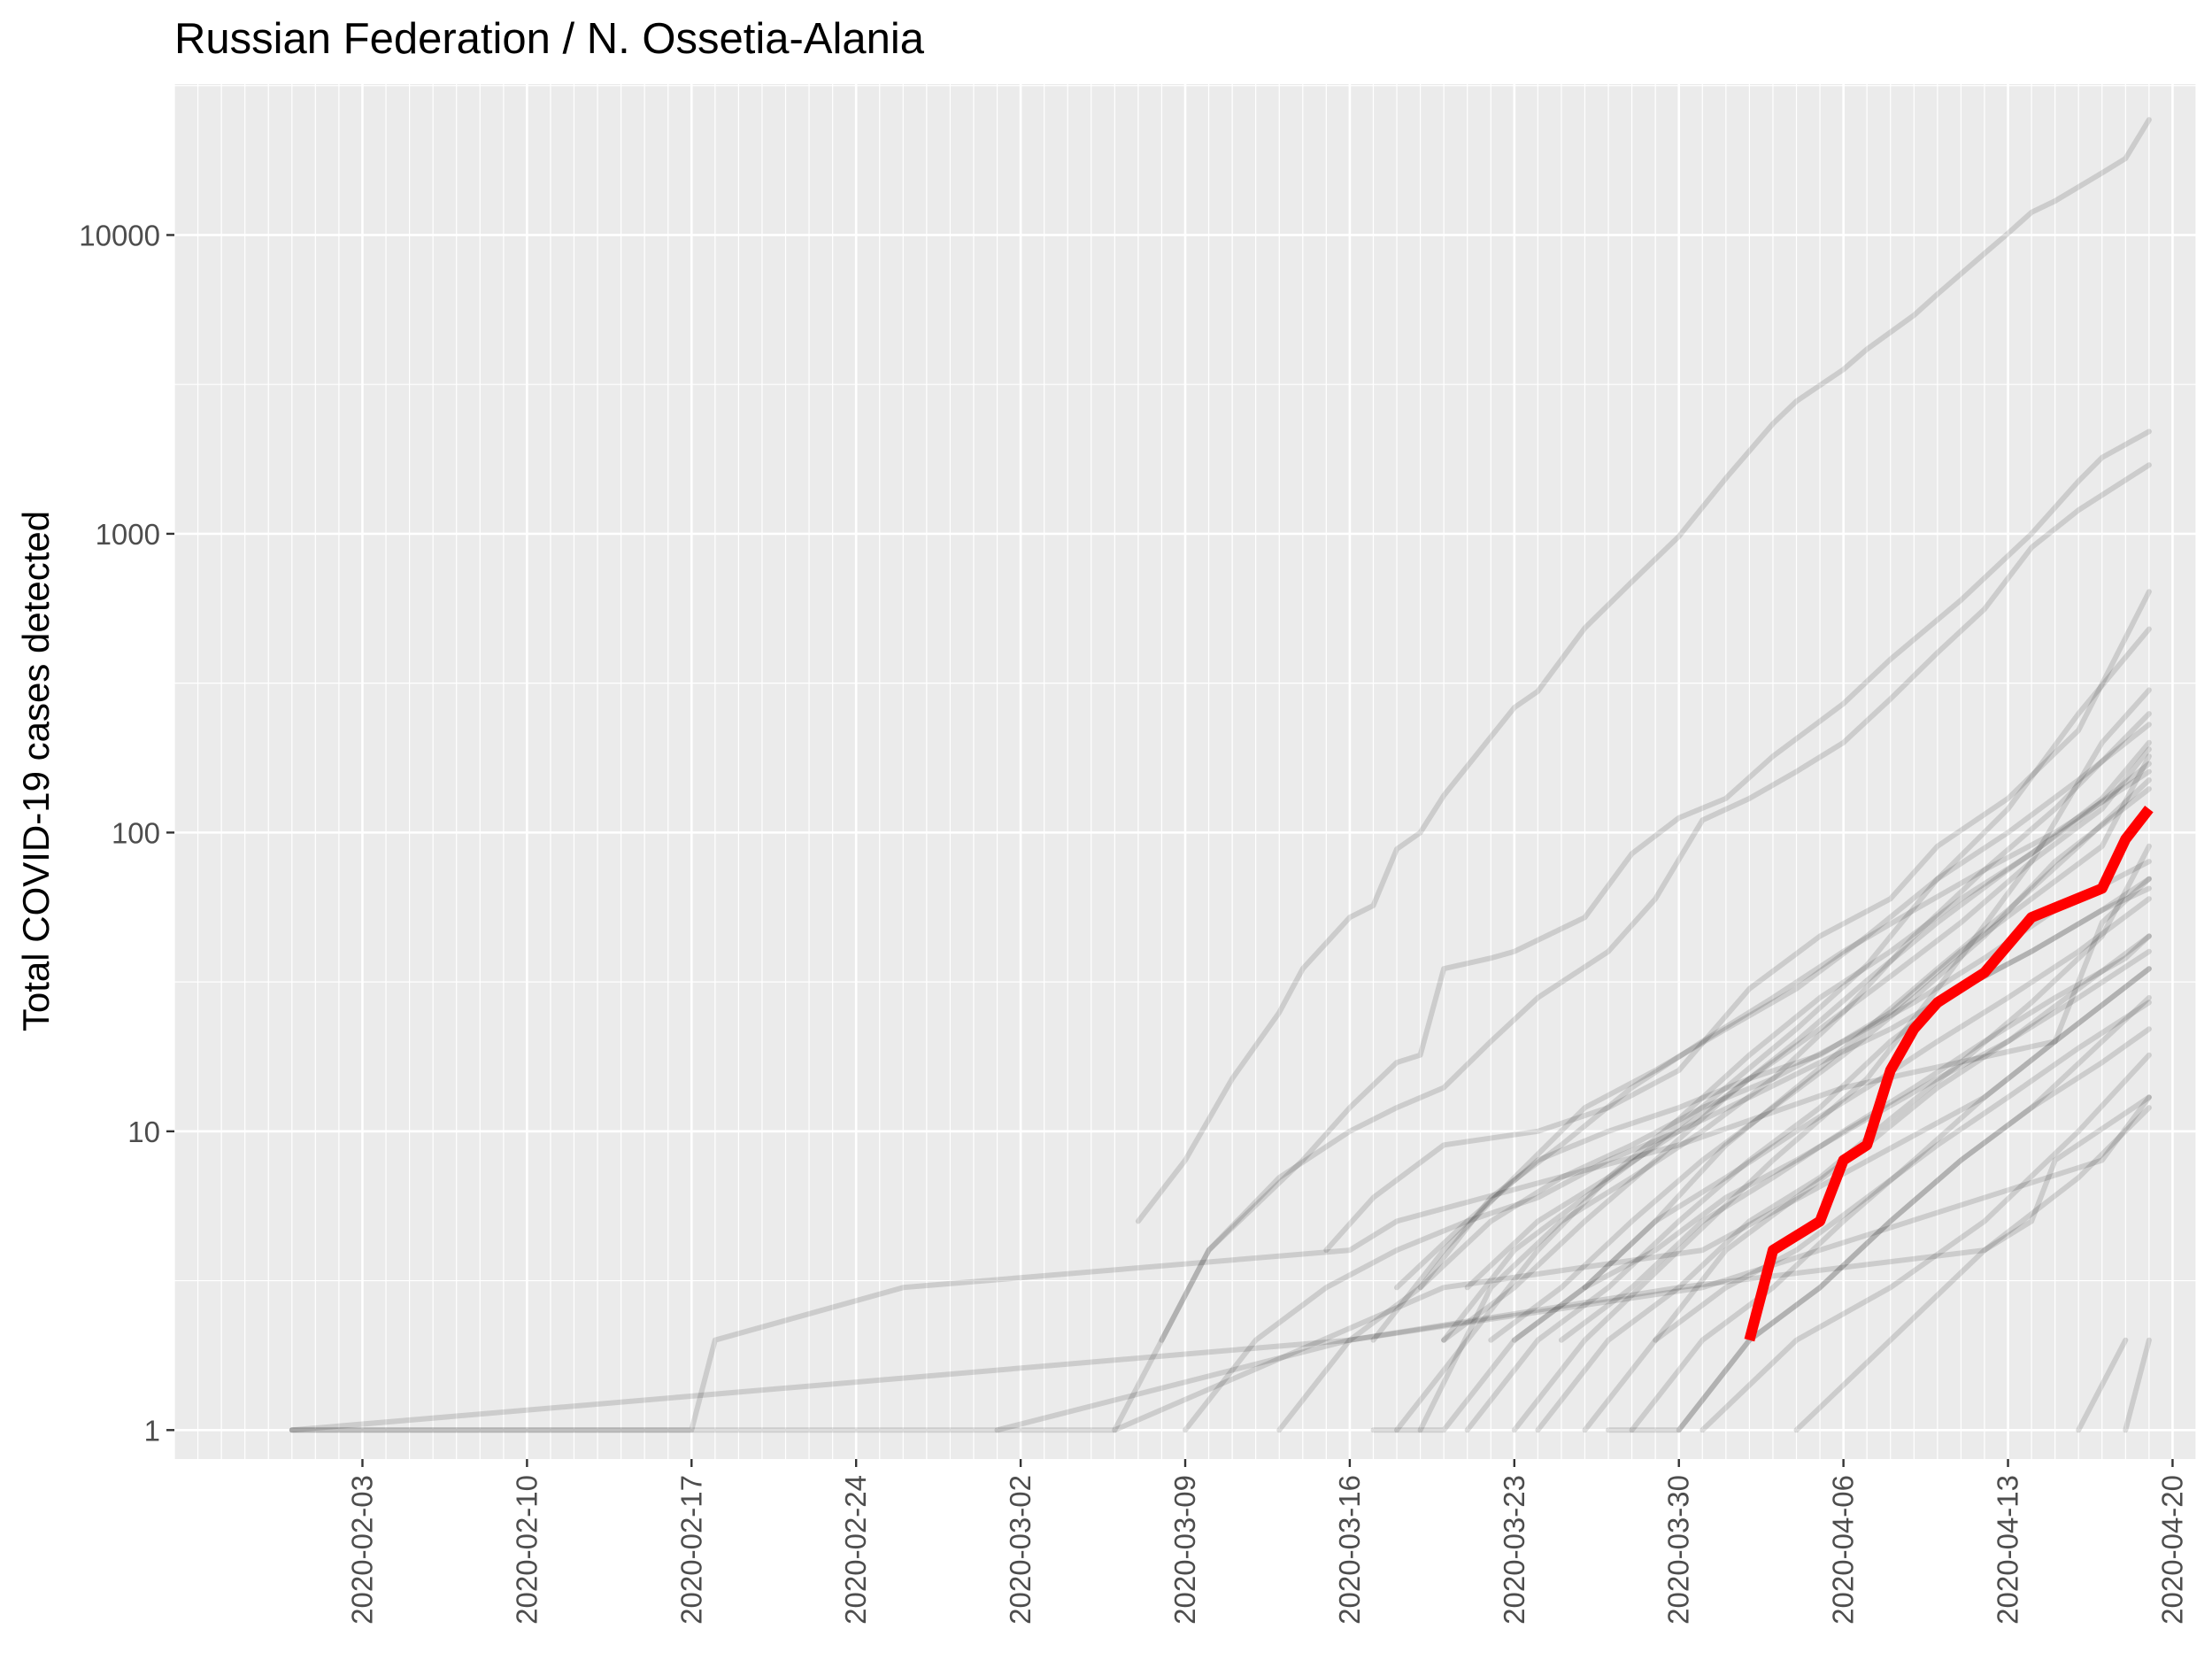 Image resolution: width=2212 pixels, height=1660 pixels. What do you see at coordinates (526, 1550) in the screenshot?
I see `x-tick-label: 2020-02-10` at bounding box center [526, 1550].